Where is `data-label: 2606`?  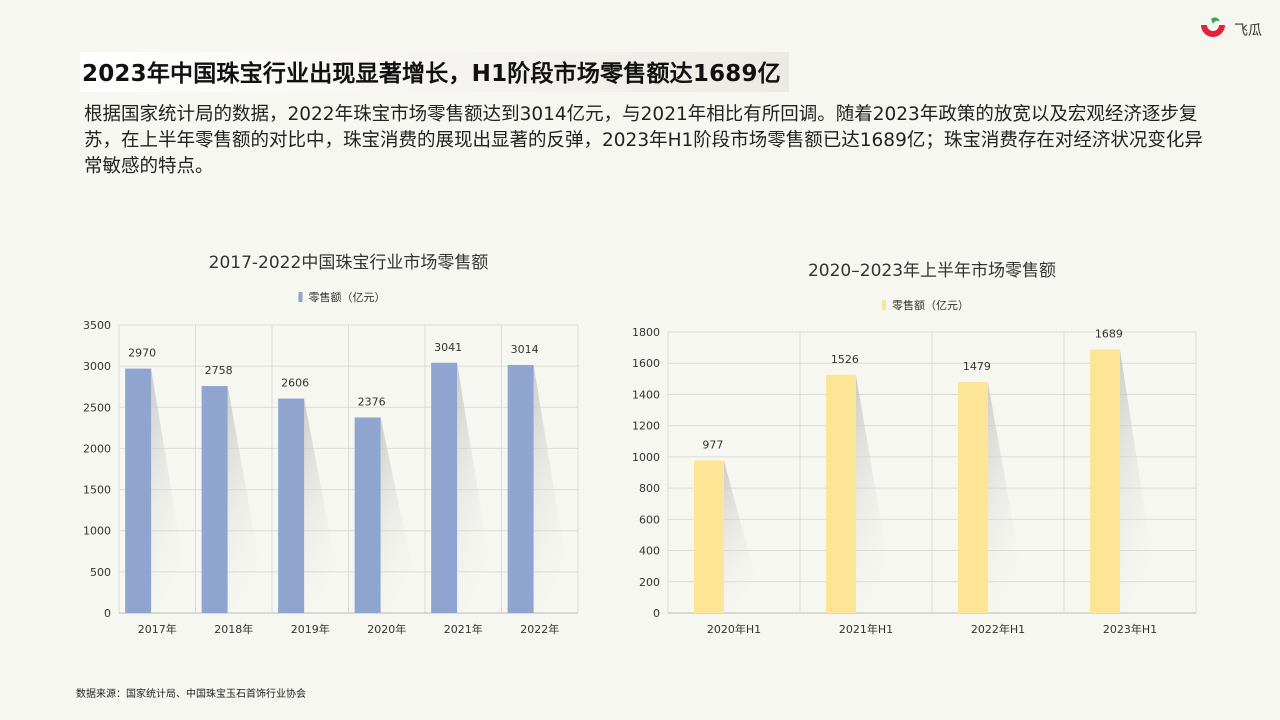
data-label: 2606 is located at coordinates (295, 383).